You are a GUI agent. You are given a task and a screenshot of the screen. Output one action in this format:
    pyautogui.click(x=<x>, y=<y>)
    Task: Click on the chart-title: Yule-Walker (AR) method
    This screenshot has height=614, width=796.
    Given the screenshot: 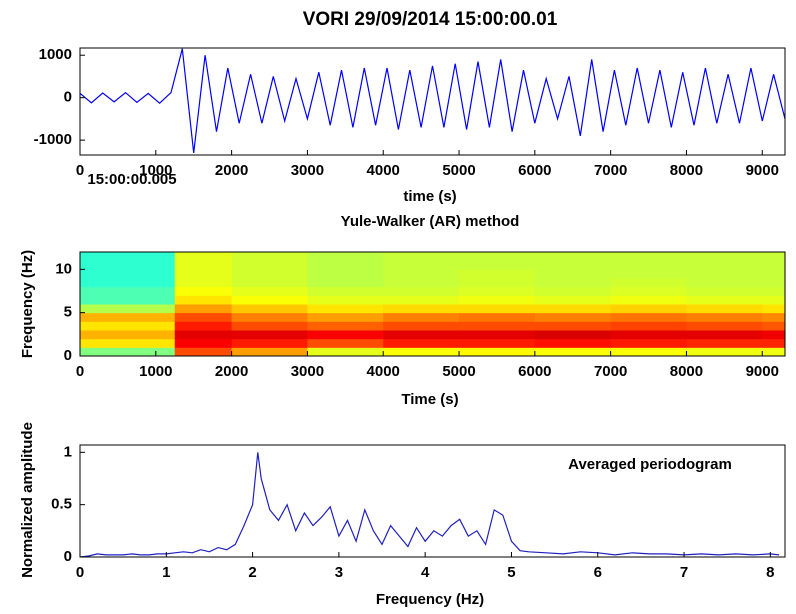 What is the action you would take?
    pyautogui.click(x=430, y=221)
    